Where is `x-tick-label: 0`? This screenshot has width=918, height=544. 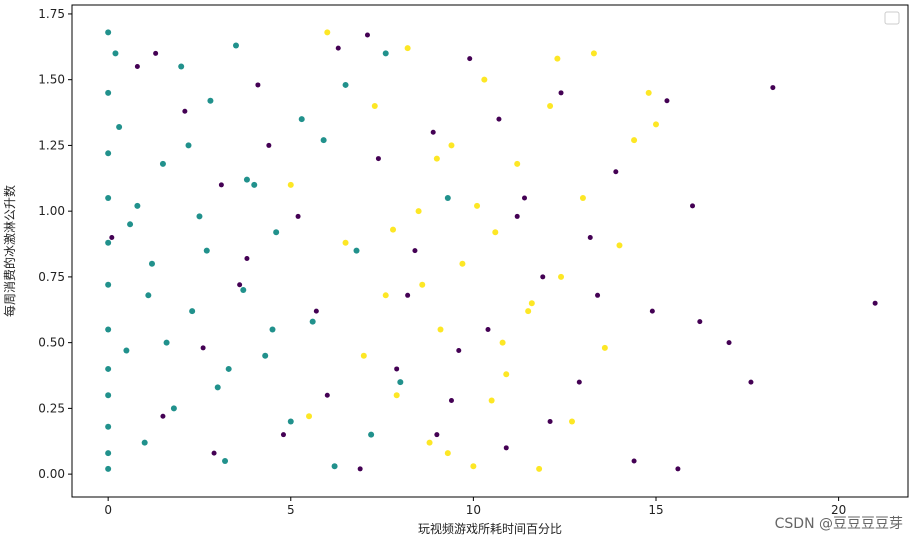
x-tick-label: 0 is located at coordinates (108, 510).